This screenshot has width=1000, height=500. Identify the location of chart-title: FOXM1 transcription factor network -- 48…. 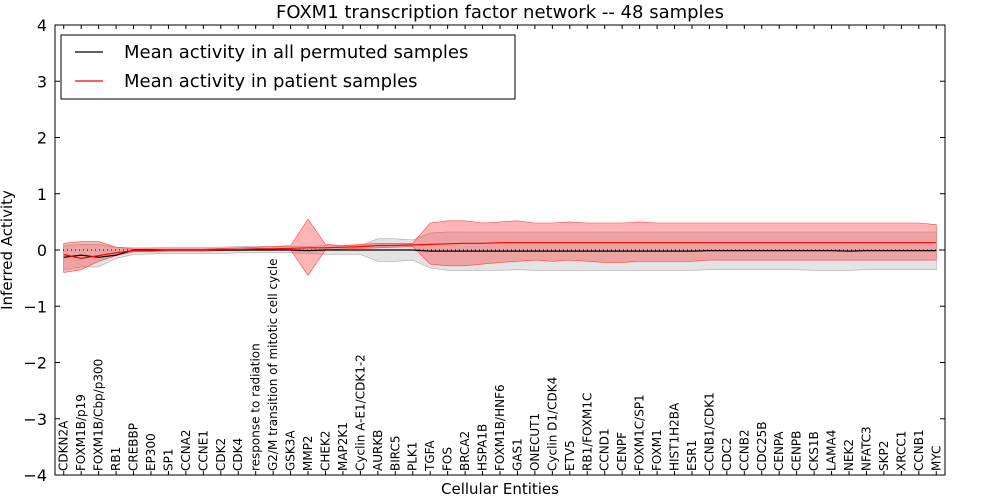
(500, 12).